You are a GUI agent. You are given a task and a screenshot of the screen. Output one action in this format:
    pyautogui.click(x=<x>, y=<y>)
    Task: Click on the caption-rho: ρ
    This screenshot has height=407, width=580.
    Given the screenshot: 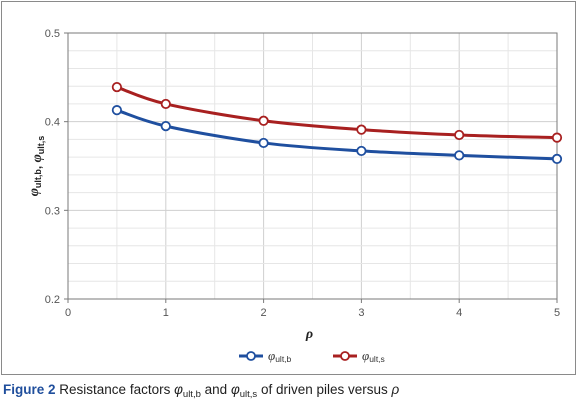 What is the action you would take?
    pyautogui.click(x=395, y=389)
    